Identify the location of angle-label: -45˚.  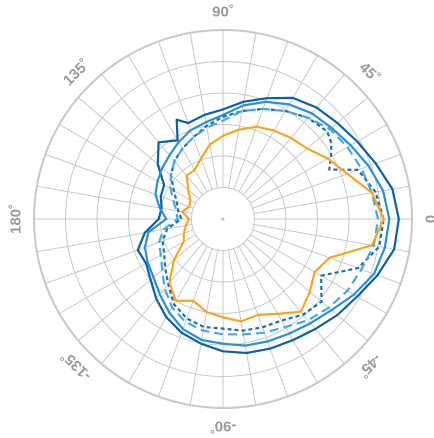
(369, 365).